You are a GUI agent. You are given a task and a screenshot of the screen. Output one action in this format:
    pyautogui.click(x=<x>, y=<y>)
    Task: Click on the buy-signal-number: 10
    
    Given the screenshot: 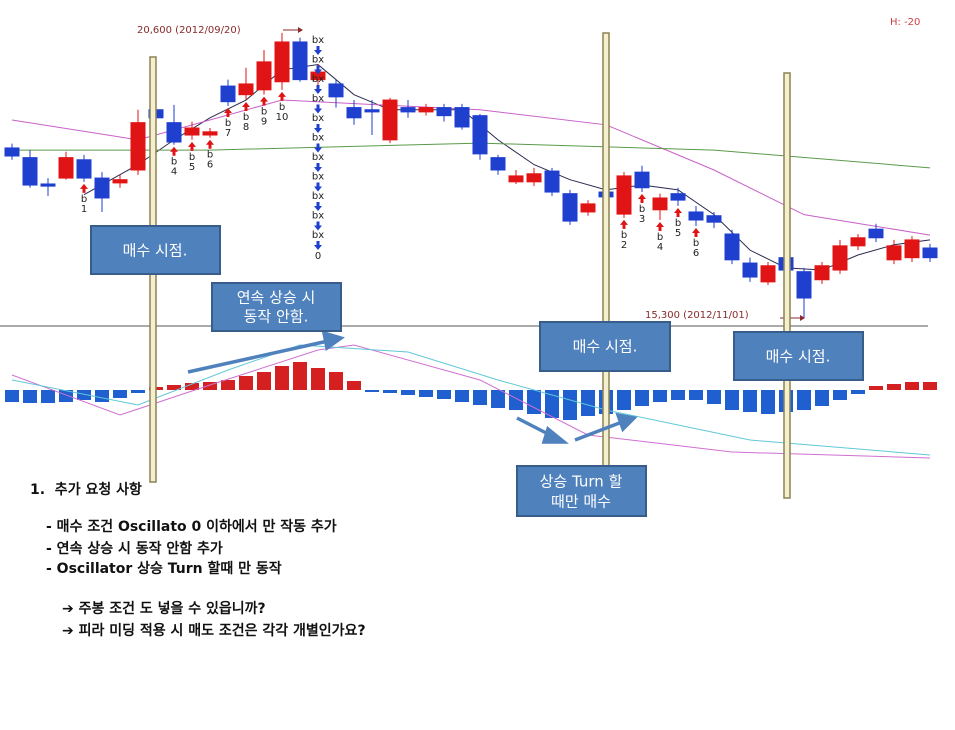 What is the action you would take?
    pyautogui.click(x=282, y=117)
    